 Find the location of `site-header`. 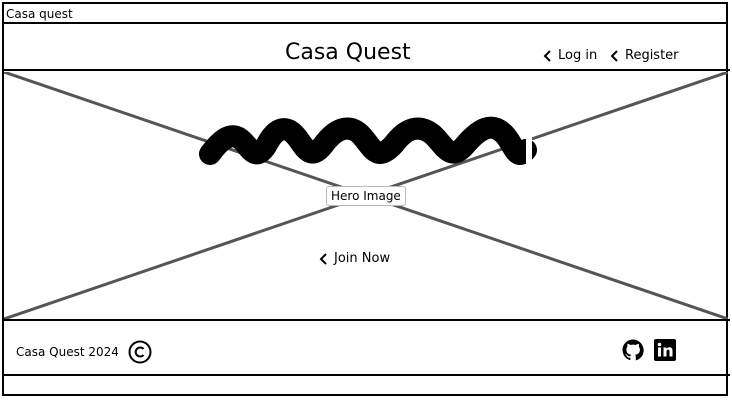

site-header is located at coordinates (366, 47).